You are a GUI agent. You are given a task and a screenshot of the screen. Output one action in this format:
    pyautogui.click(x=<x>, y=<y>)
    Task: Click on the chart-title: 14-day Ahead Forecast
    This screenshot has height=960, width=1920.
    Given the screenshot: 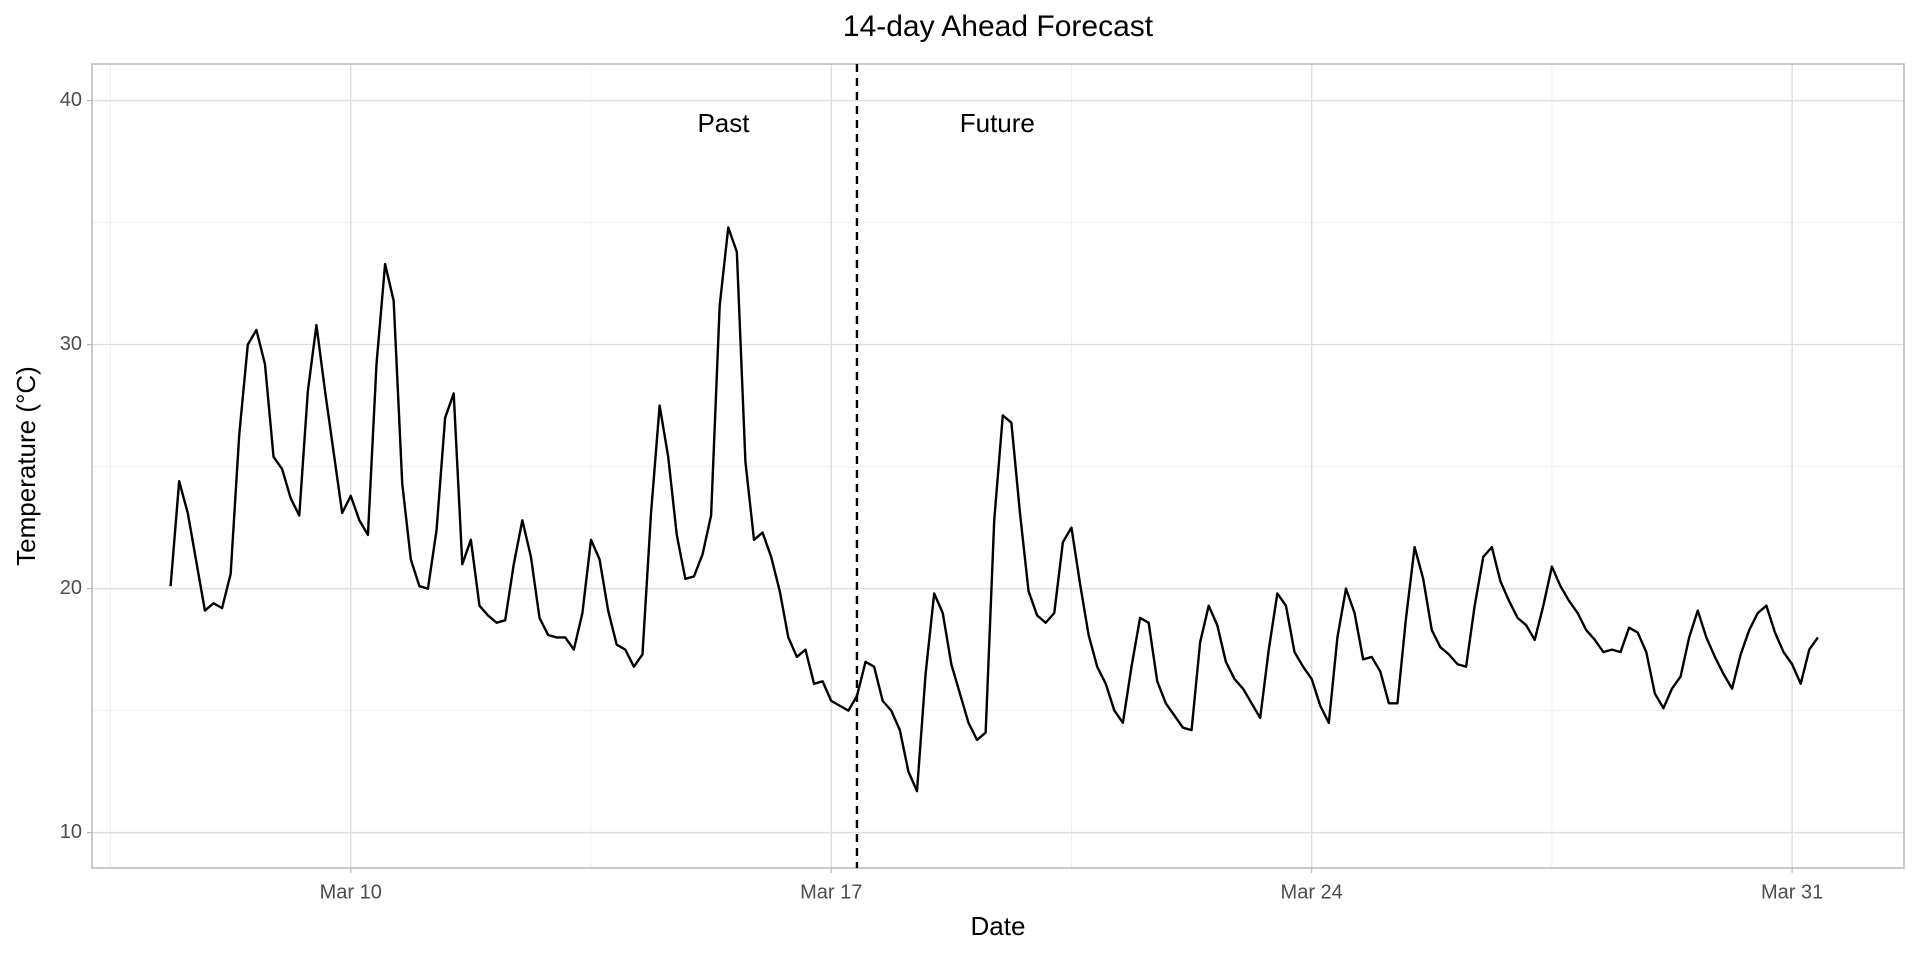 What is the action you would take?
    pyautogui.click(x=998, y=26)
    